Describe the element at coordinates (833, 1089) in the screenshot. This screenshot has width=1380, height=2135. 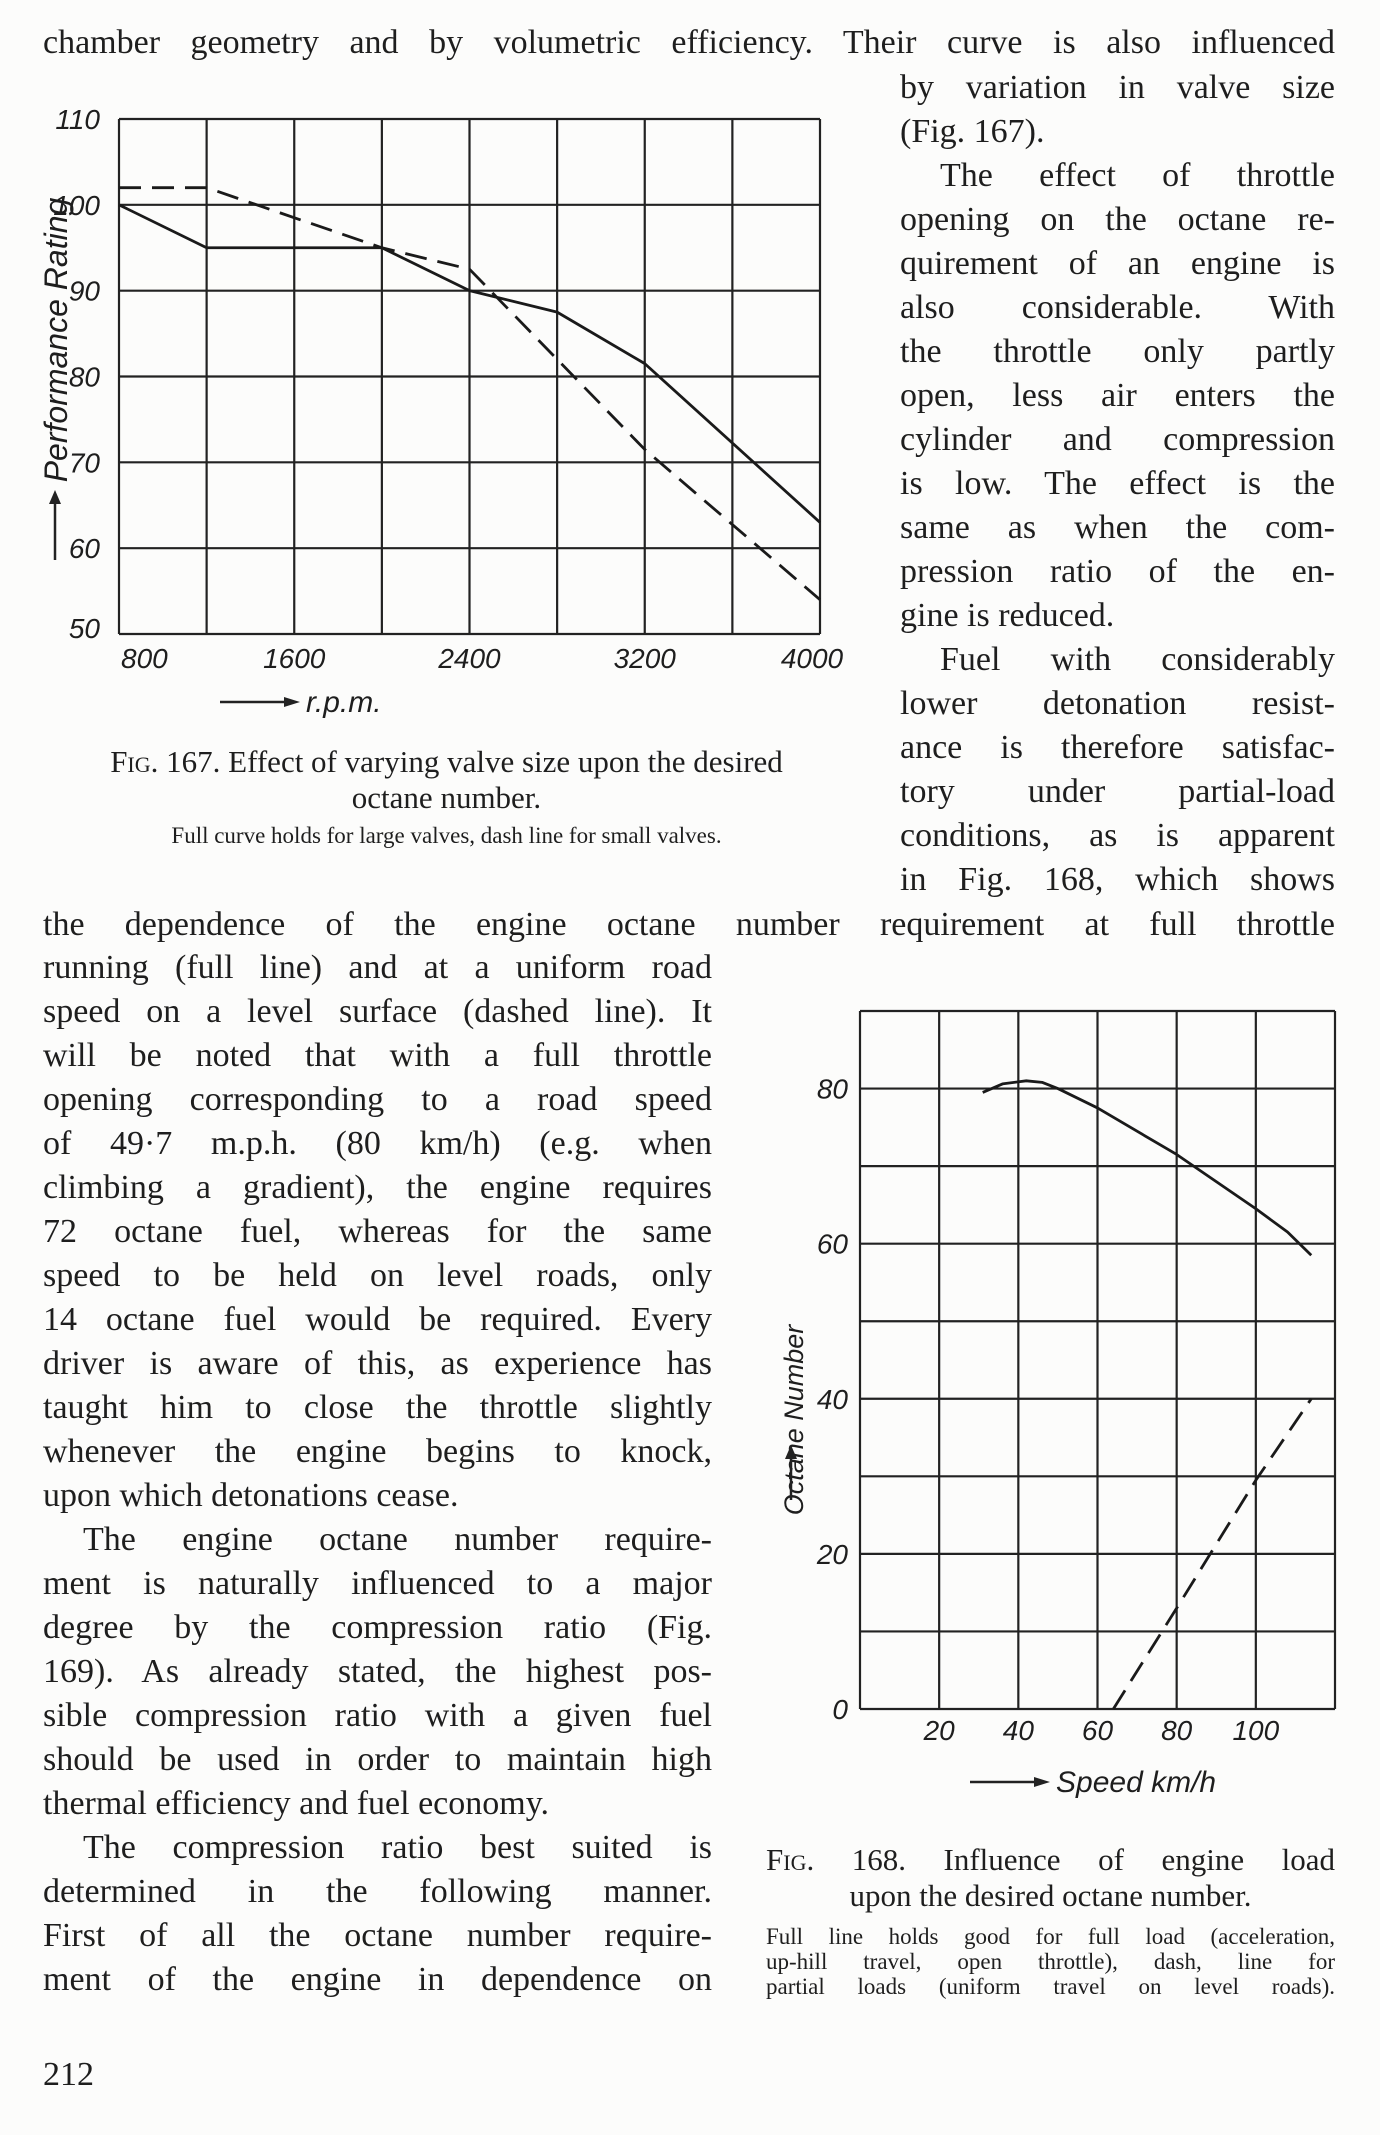
I see `fig168-y-tick-label: 80` at that location.